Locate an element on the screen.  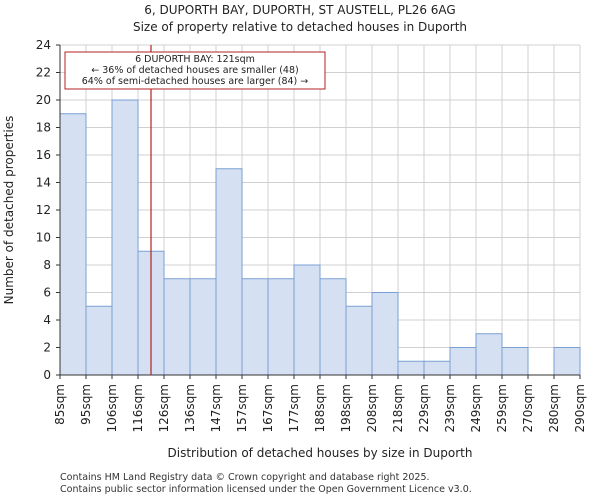
y-tick-label: 8 is located at coordinates (47, 265).